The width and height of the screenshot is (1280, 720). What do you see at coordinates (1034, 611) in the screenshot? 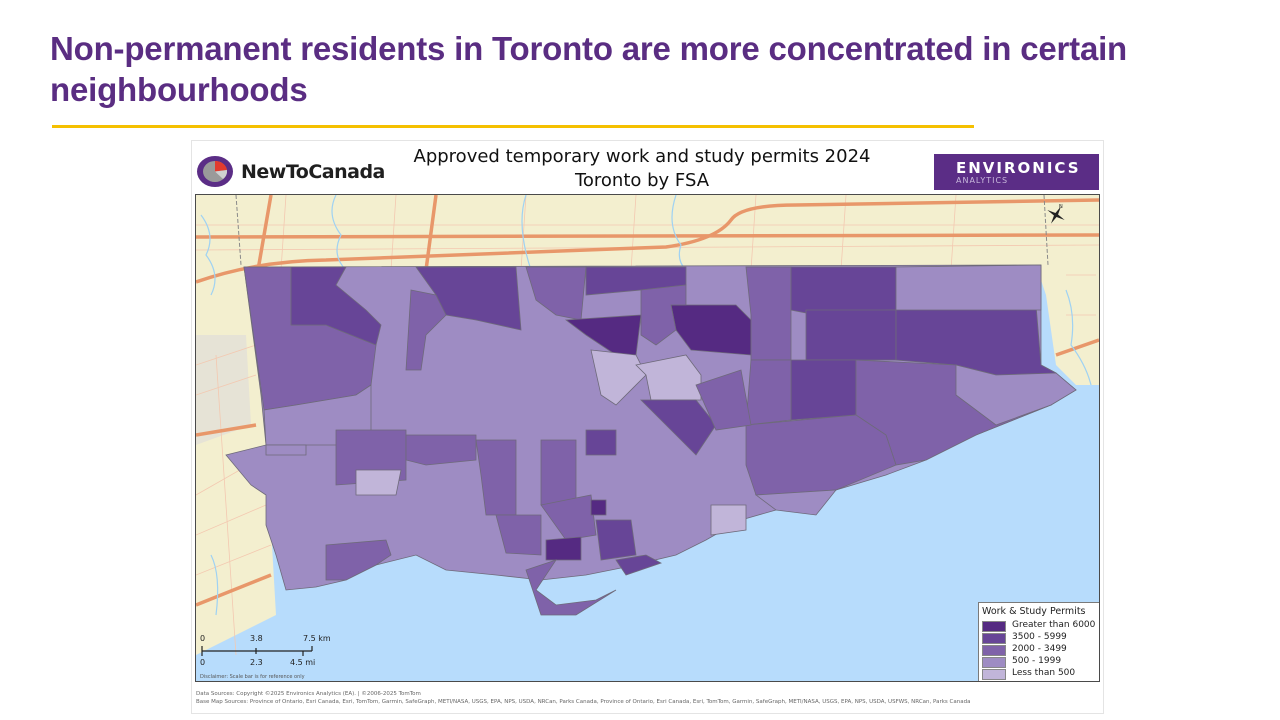
I see `legend-title: Work & Study Permits` at bounding box center [1034, 611].